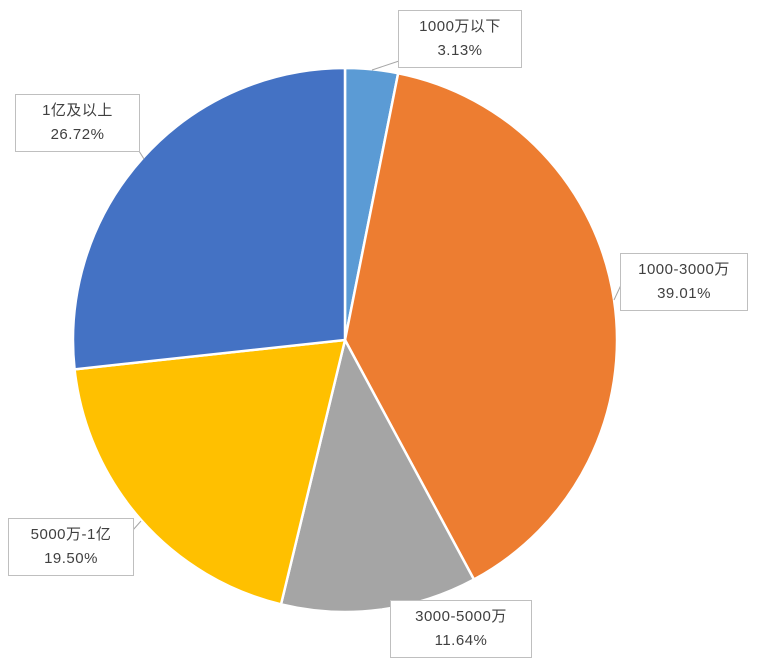 This screenshot has height=670, width=760. Describe the element at coordinates (71, 547) in the screenshot. I see `callout-50m-100m: 5000万-1亿 19.50%` at that location.